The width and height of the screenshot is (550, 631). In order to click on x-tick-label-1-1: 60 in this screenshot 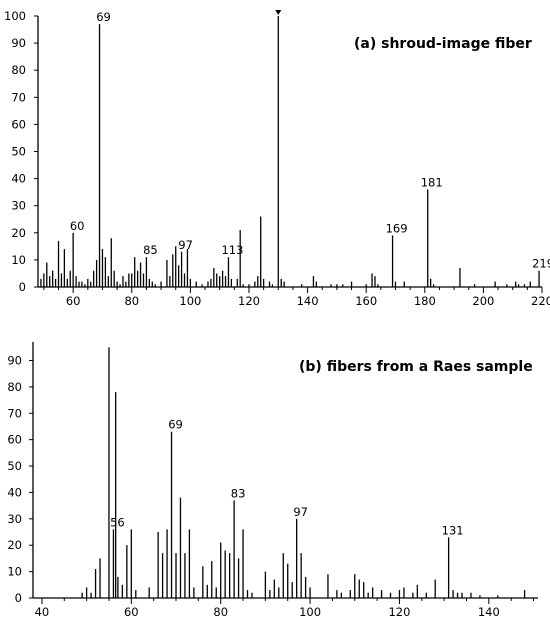, I will do `click(131, 612)`.